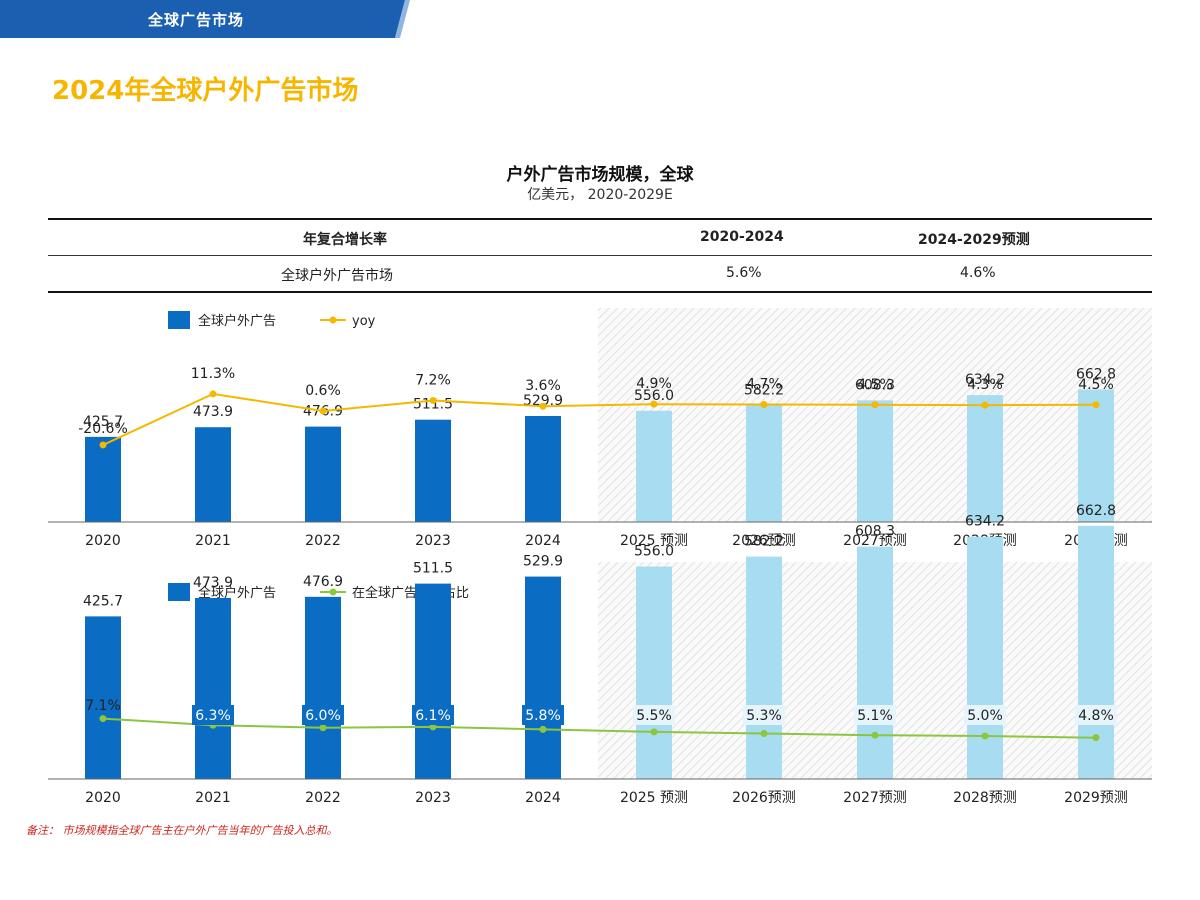 This screenshot has height=900, width=1200. What do you see at coordinates (433, 569) in the screenshot?
I see `bar-value-label: 511.5` at bounding box center [433, 569].